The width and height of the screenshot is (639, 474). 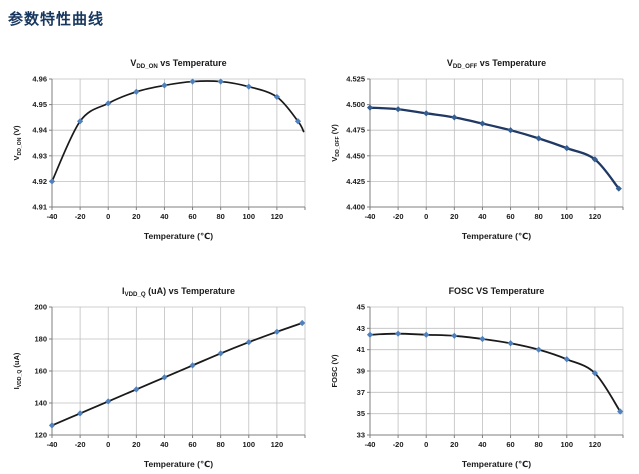 I want to click on svg-text: IVDD_Q (uA), so click(x=17, y=370).